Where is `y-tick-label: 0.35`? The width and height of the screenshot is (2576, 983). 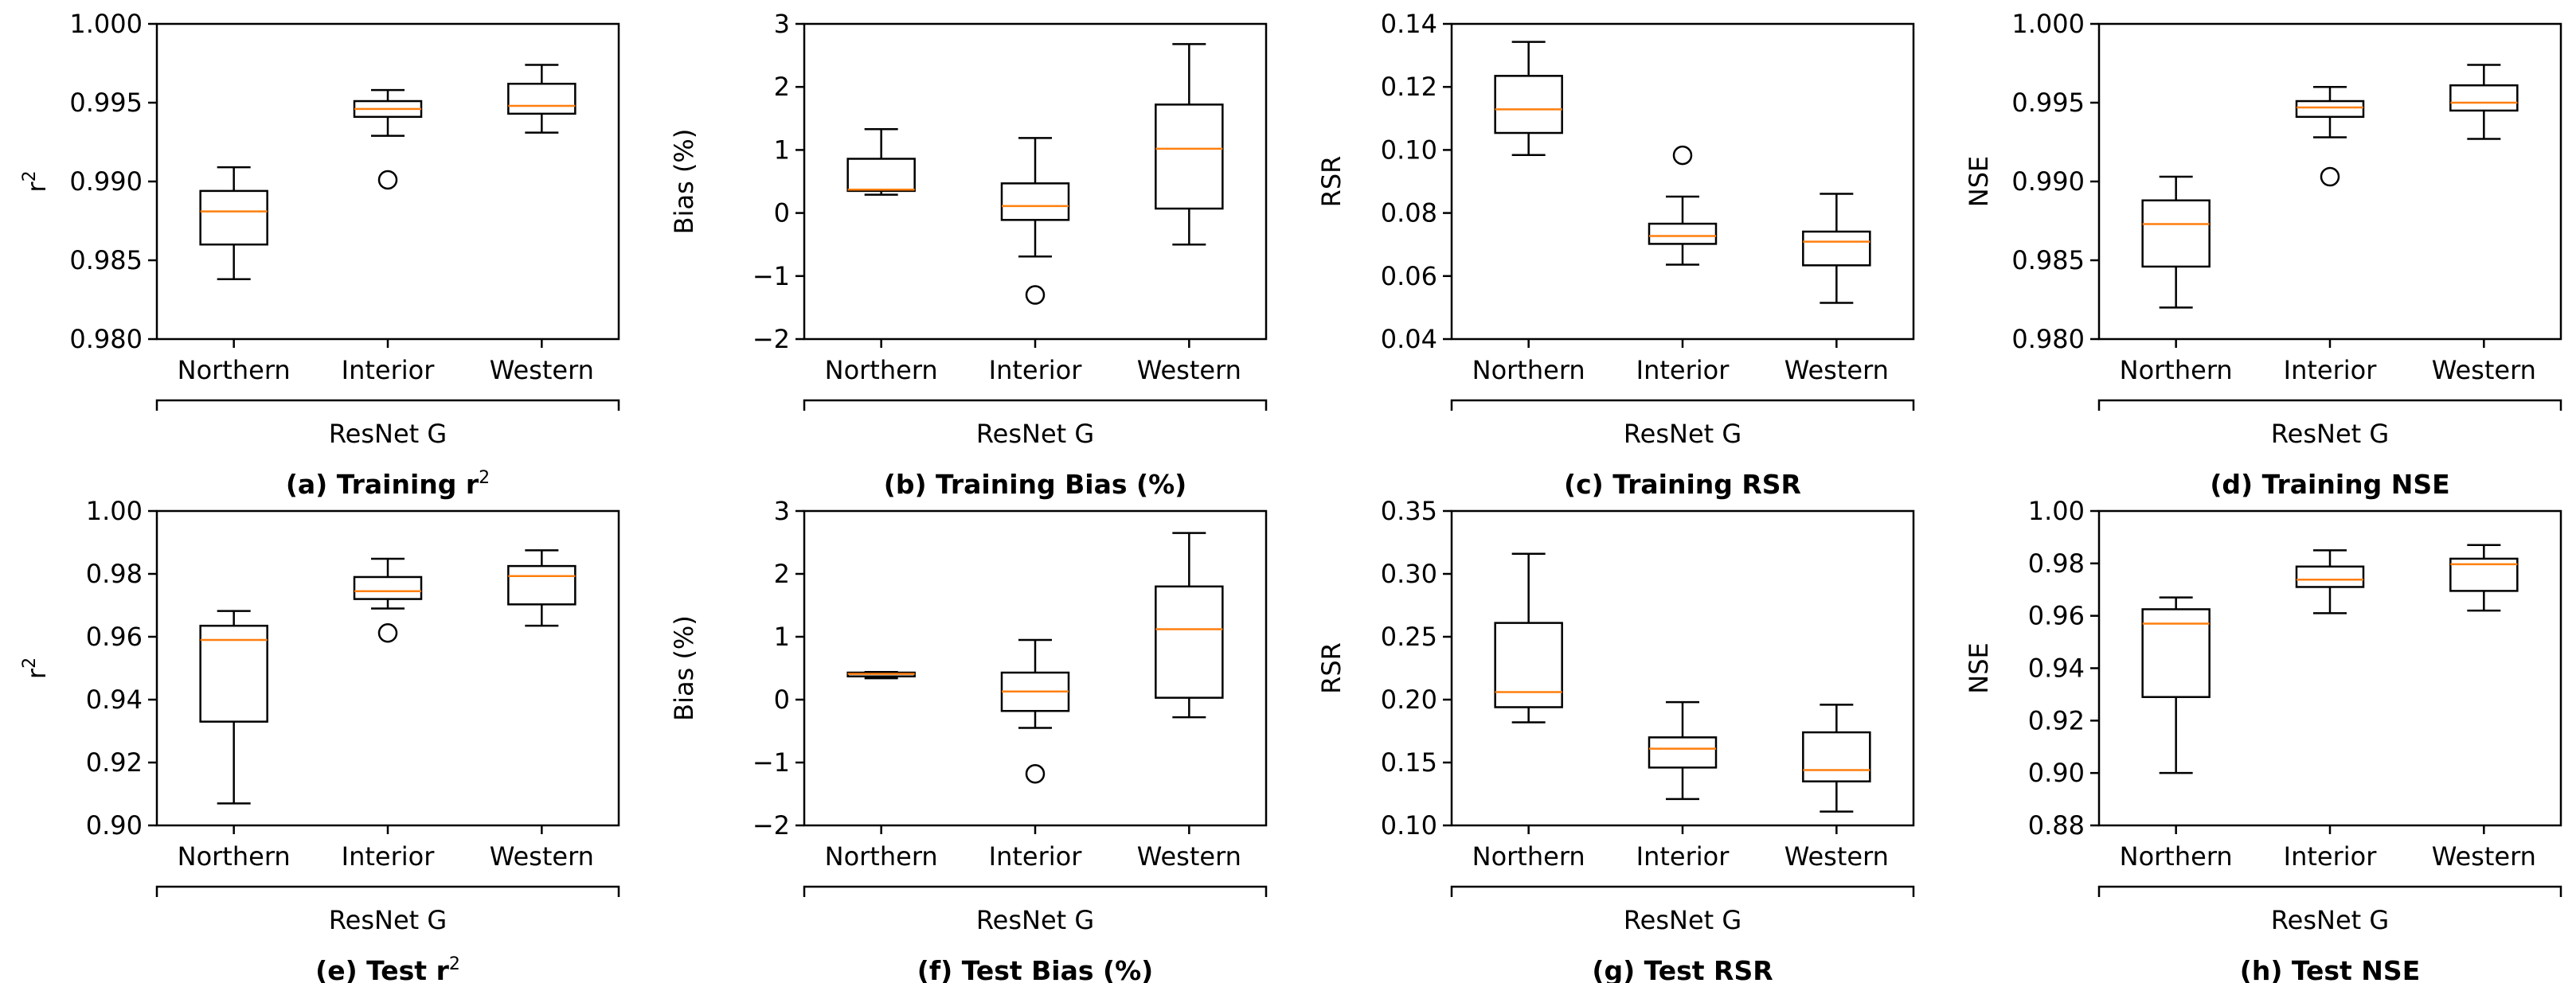
y-tick-label: 0.35 is located at coordinates (1409, 511).